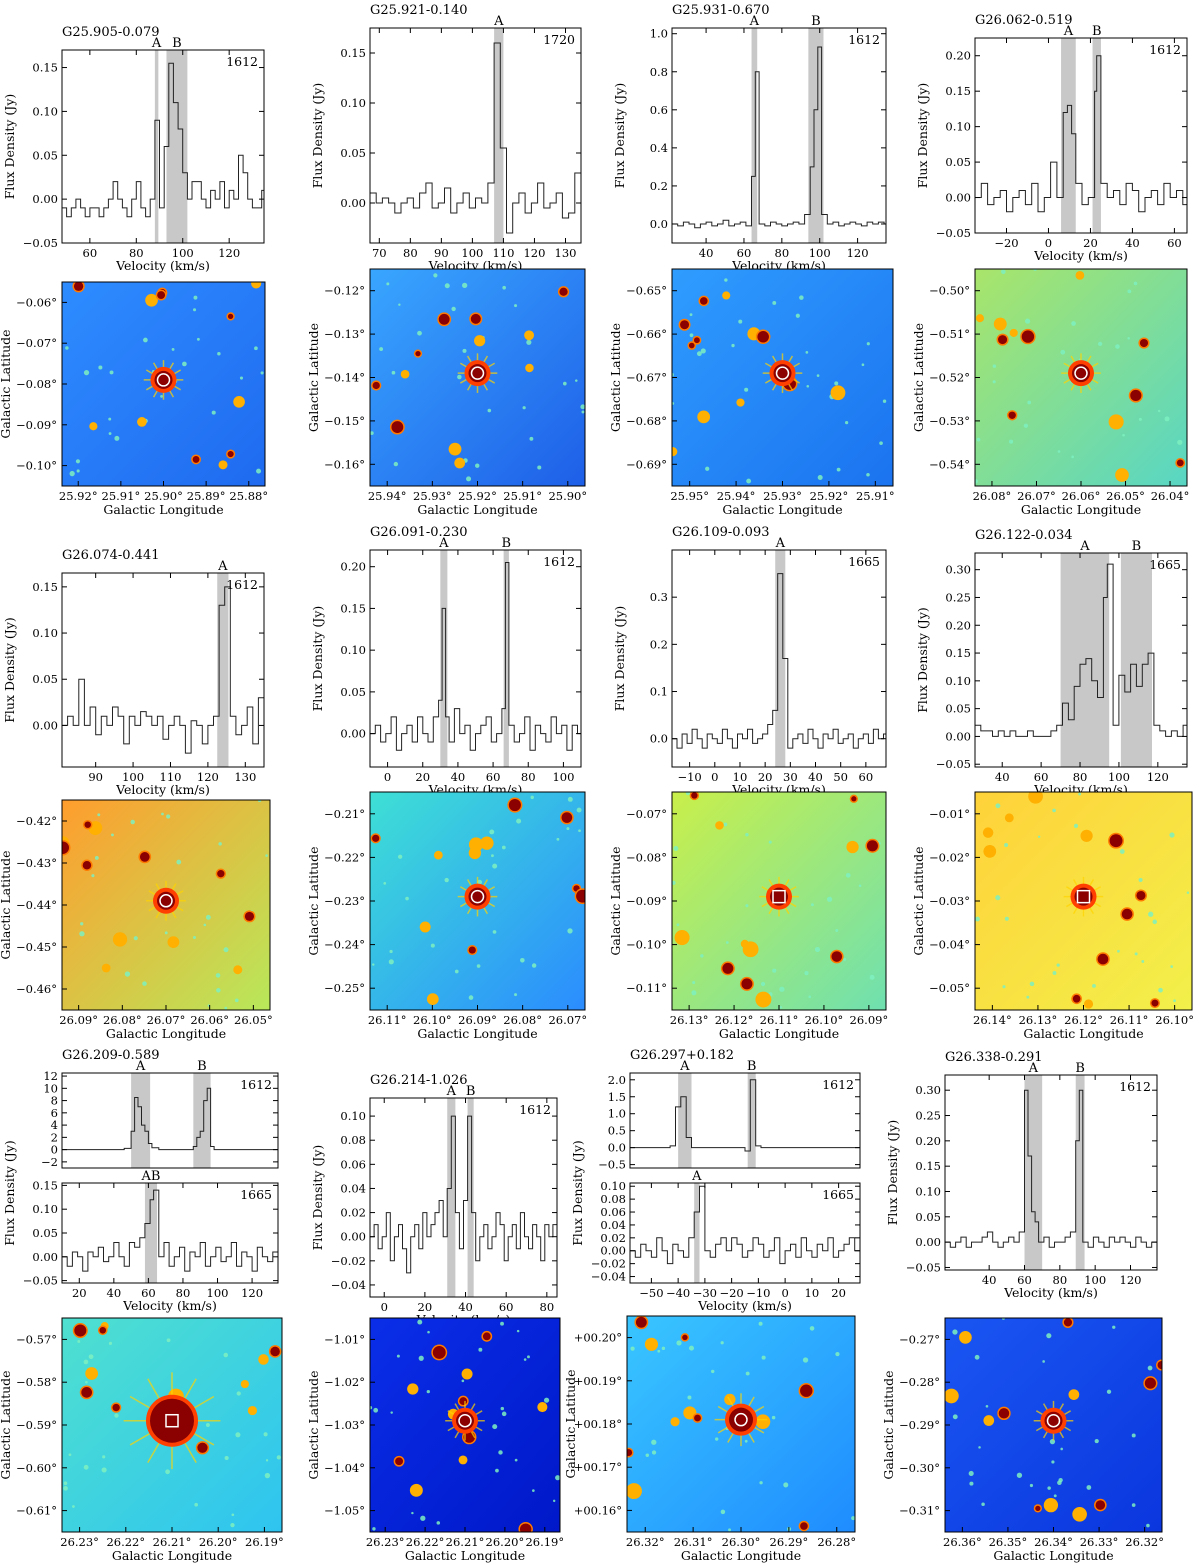  What do you see at coordinates (170, 1230) in the screenshot?
I see `spectrum-line` at bounding box center [170, 1230].